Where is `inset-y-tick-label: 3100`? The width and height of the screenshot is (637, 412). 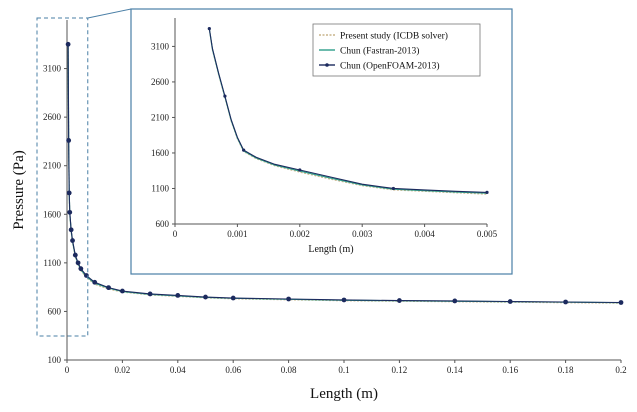 inset-y-tick-label: 3100 is located at coordinates (160, 46).